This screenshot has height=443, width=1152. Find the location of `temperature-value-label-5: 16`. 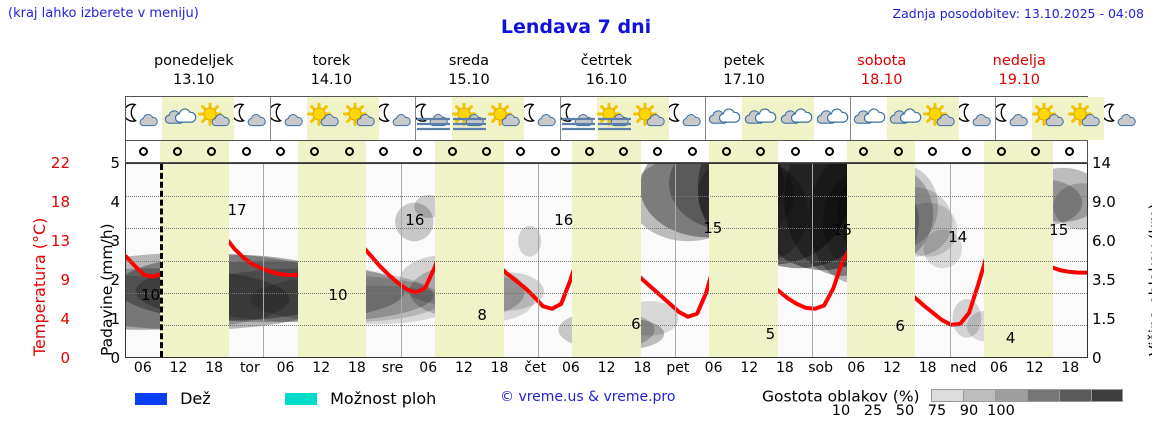

temperature-value-label-5: 16 is located at coordinates (564, 219).